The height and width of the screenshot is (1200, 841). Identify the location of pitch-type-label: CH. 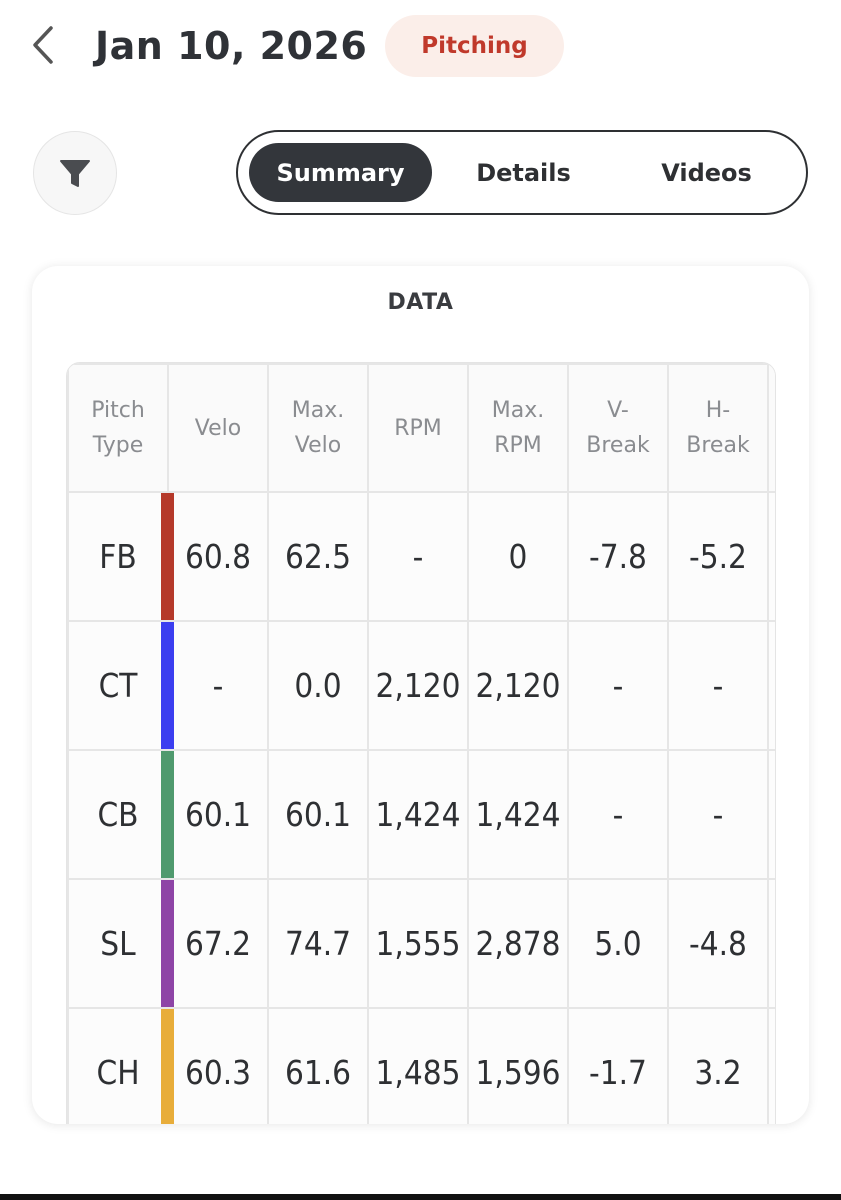
(118, 1072).